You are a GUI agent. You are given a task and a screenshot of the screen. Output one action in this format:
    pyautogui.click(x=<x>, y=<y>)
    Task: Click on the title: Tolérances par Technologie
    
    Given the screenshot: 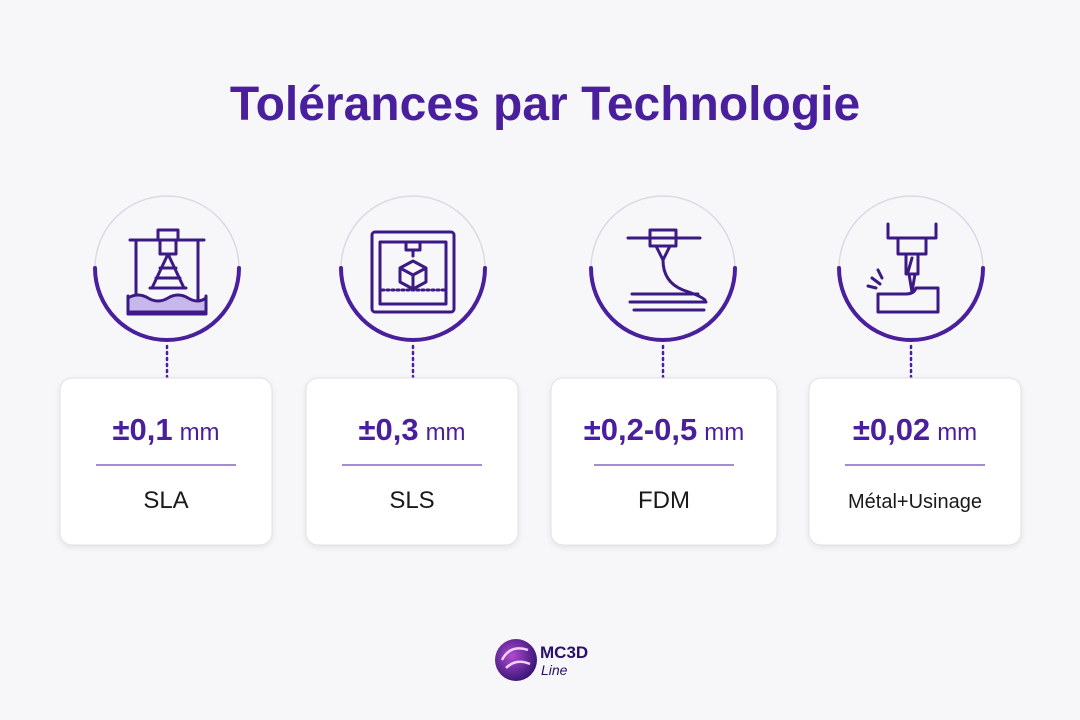 What is the action you would take?
    pyautogui.click(x=545, y=104)
    